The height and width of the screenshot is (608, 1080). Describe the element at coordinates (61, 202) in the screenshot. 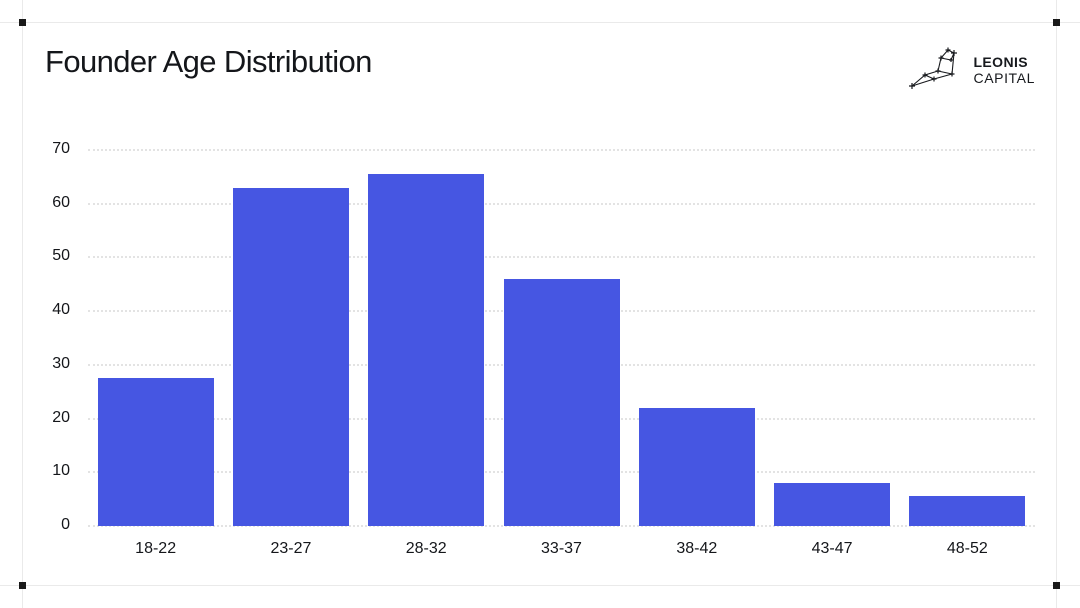

I see `y-axis-tick-label: 60` at that location.